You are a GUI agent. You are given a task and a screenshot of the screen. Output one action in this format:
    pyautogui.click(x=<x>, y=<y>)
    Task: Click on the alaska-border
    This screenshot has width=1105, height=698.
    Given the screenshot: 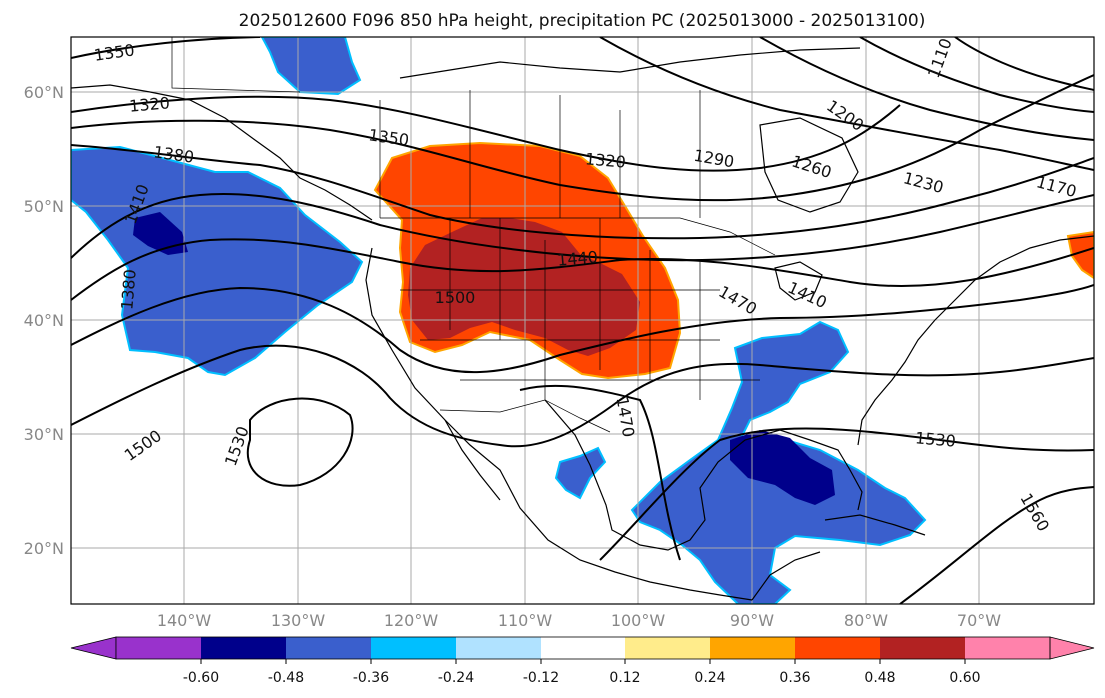 What is the action you would take?
    pyautogui.click(x=236, y=65)
    